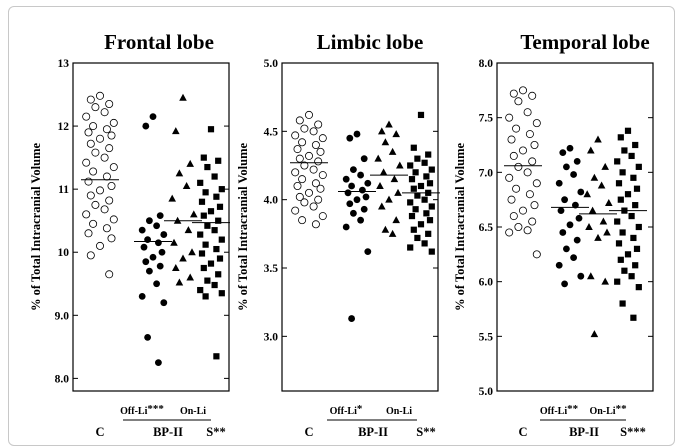 This screenshot has width=683, height=446. What do you see at coordinates (486, 283) in the screenshot?
I see `y-tick-label: 6.0` at bounding box center [486, 283].